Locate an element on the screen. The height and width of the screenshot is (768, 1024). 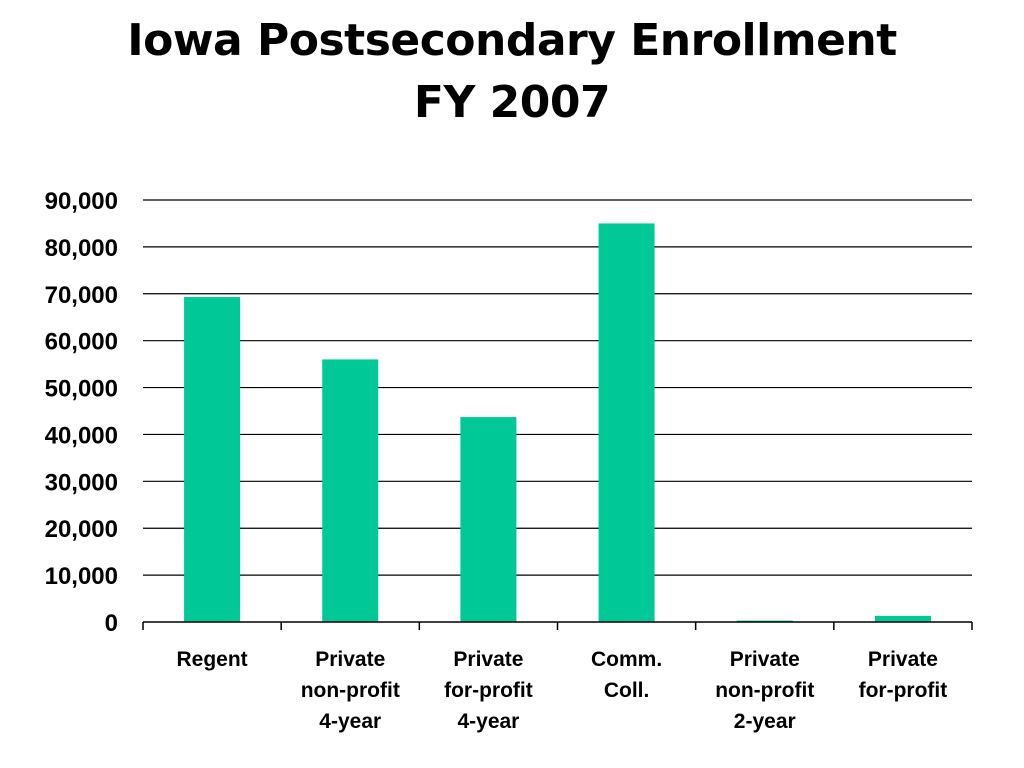
x-tick-label: Private for-profit 4-year is located at coordinates (488, 690).